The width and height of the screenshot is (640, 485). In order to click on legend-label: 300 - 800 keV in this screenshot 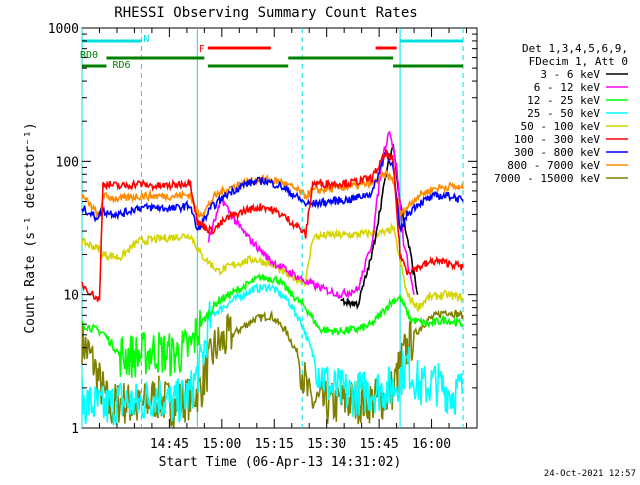, I will do `click(557, 152)`.